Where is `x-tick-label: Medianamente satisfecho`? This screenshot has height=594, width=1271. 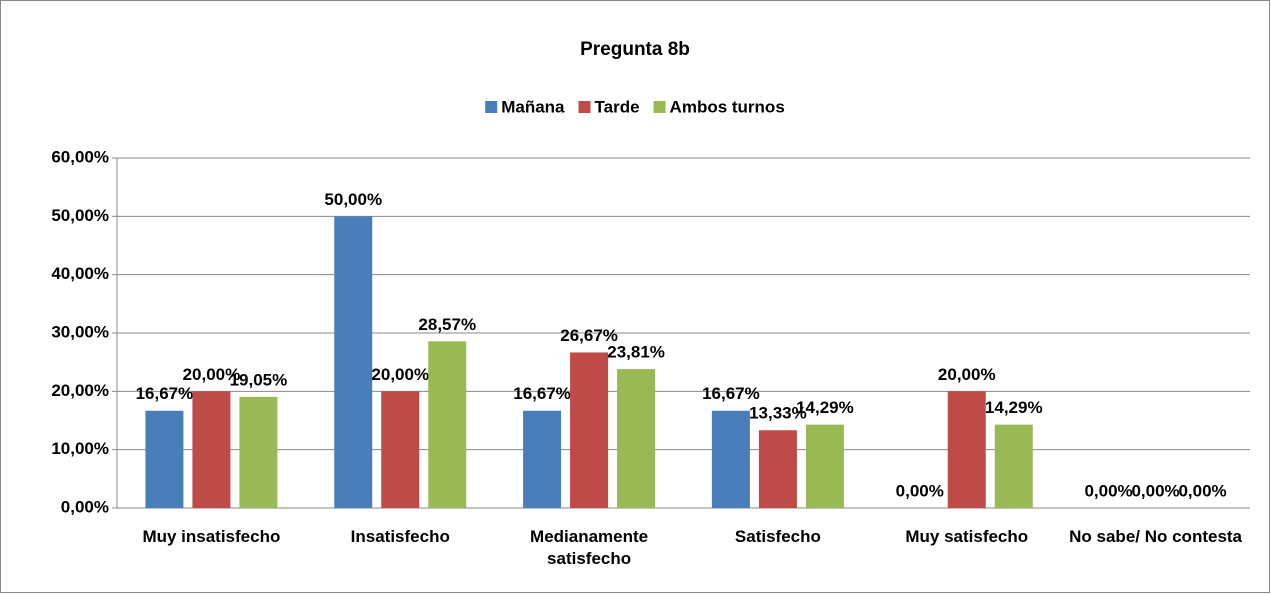
x-tick-label: Medianamente satisfecho is located at coordinates (589, 547).